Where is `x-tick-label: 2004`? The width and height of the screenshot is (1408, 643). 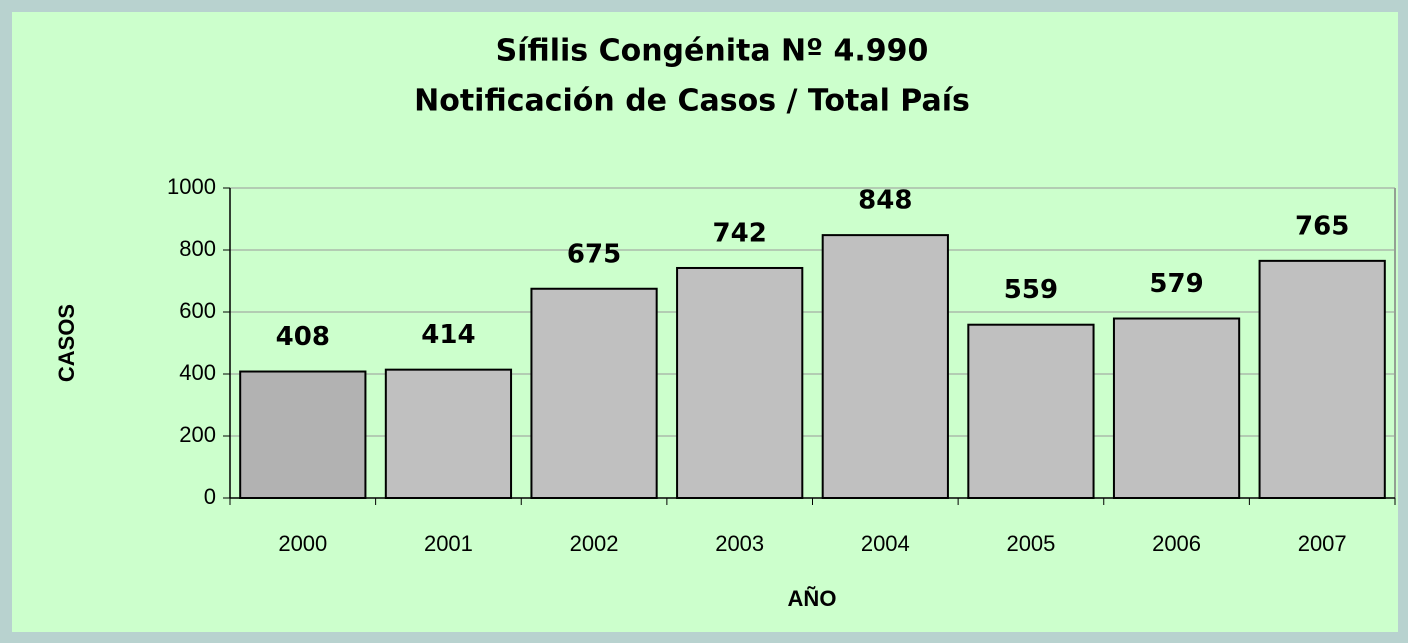
x-tick-label: 2004 is located at coordinates (885, 543).